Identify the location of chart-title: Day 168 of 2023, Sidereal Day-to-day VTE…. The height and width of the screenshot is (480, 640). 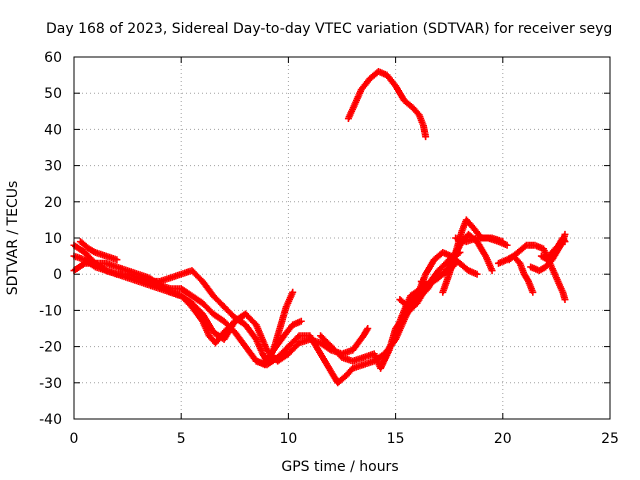
(329, 29).